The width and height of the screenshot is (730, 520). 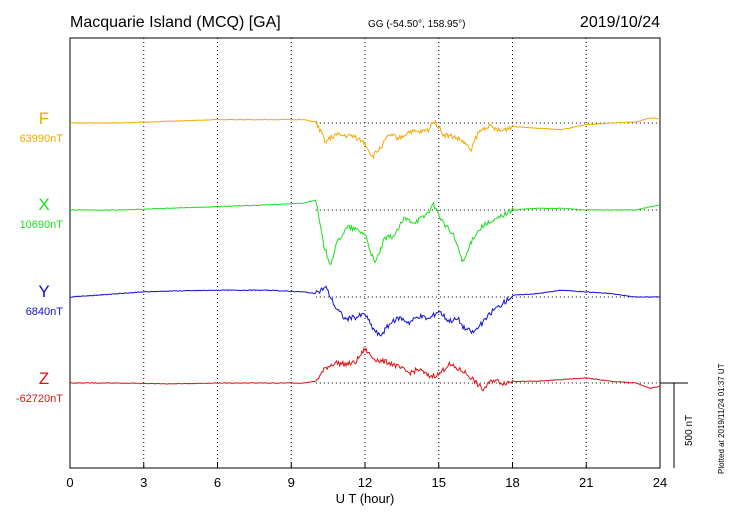 I want to click on series-line-Z, so click(x=365, y=369).